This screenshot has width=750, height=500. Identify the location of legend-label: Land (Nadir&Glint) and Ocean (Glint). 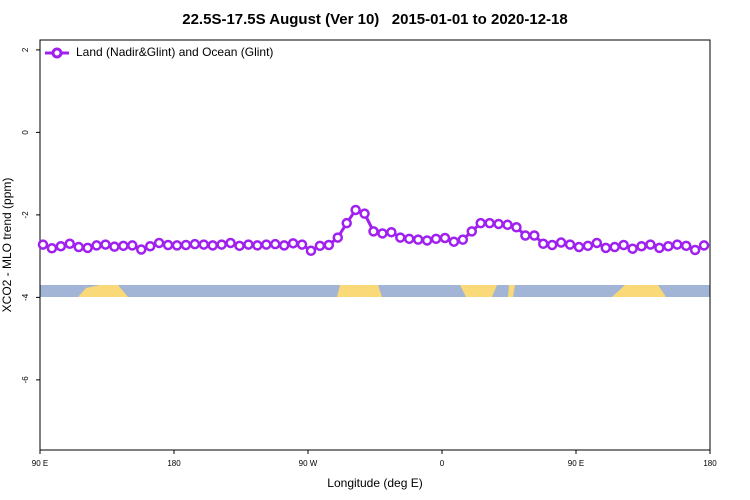
(174, 52).